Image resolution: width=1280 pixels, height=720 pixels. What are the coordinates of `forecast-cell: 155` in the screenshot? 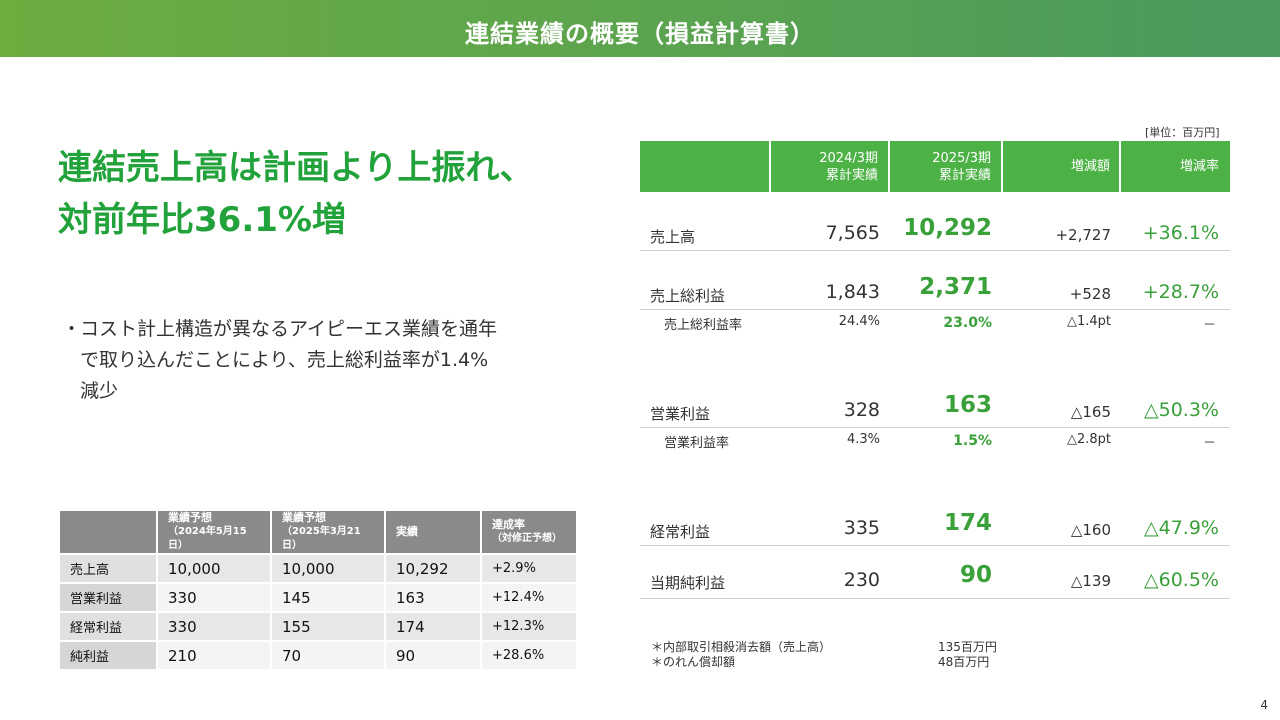 It's located at (328, 626).